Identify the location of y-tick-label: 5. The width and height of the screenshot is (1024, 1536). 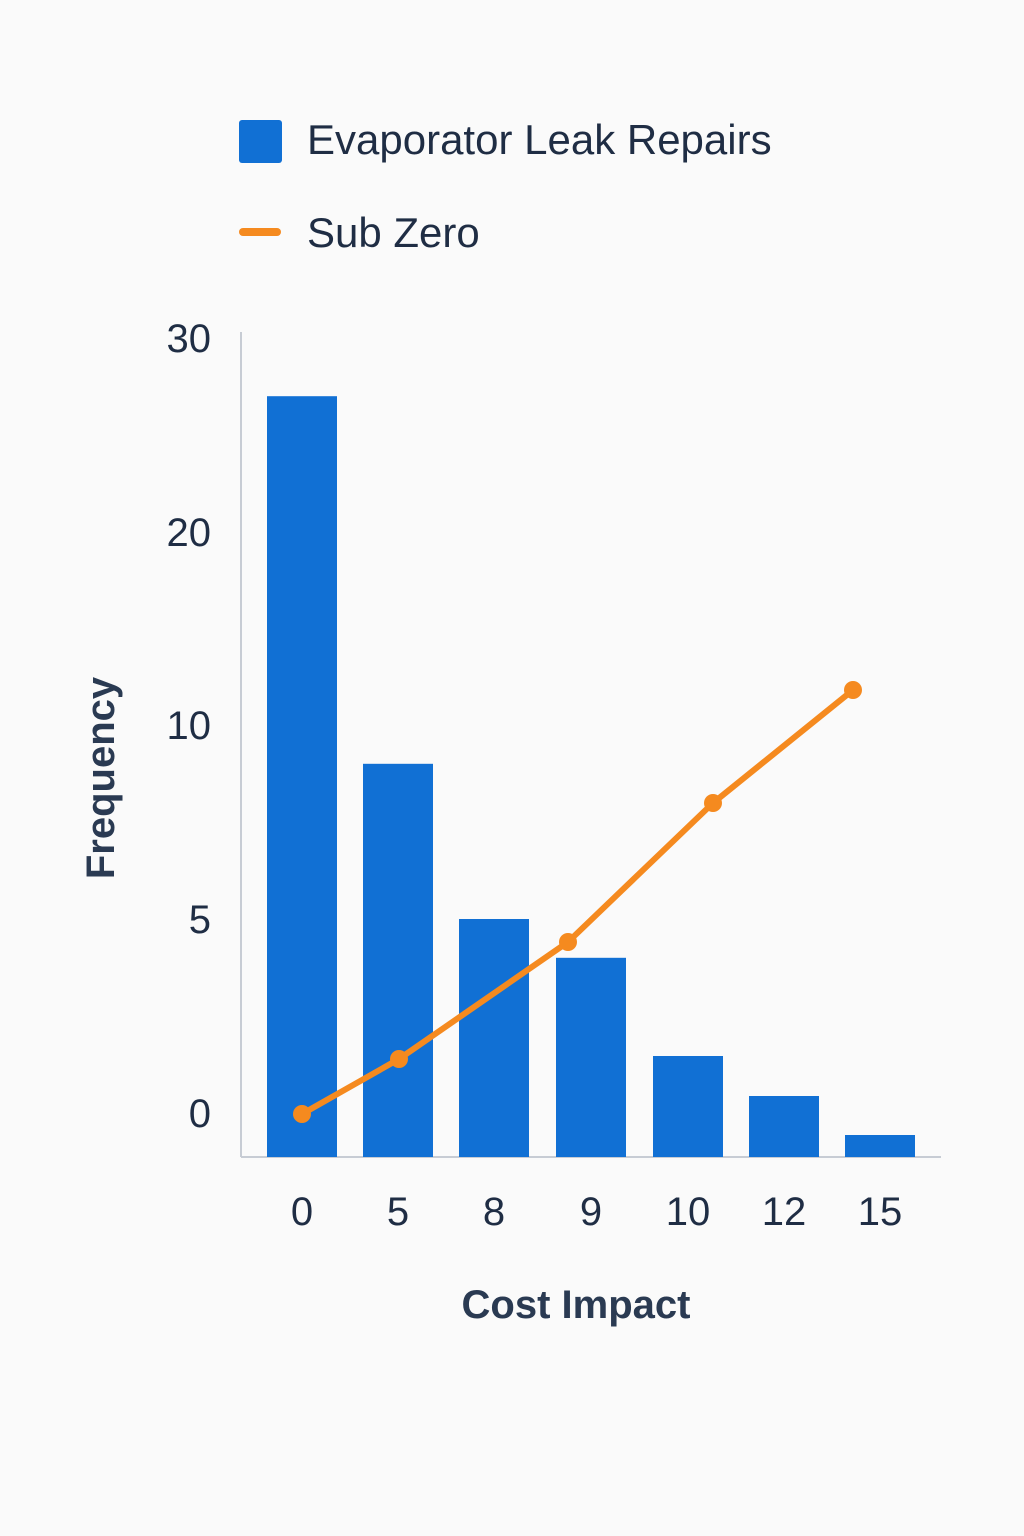
(200, 920).